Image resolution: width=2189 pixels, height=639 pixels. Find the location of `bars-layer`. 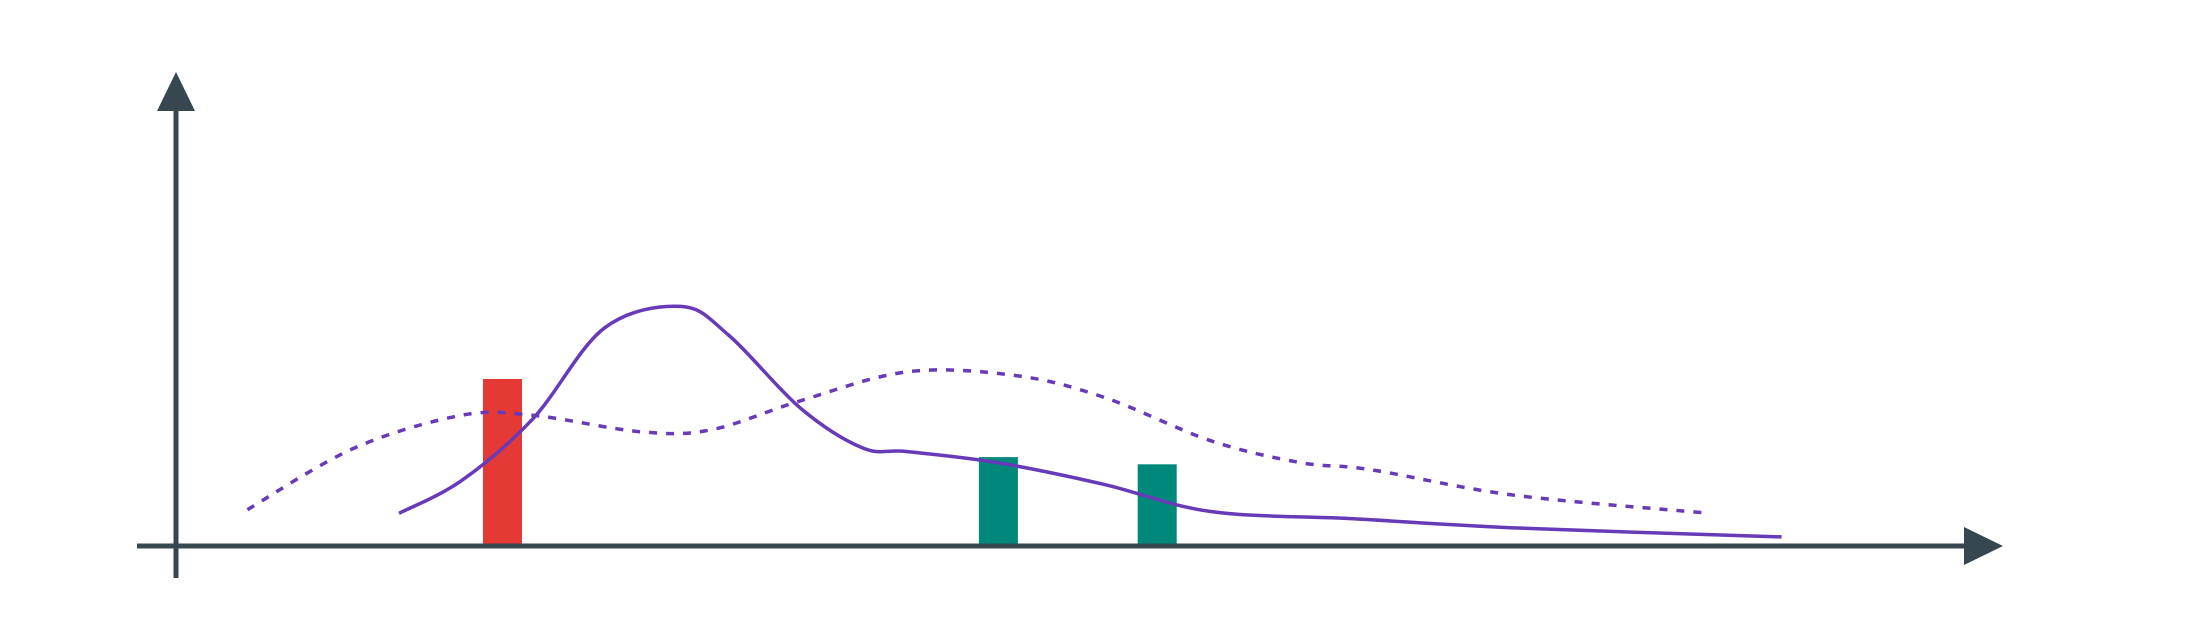

bars-layer is located at coordinates (830, 462).